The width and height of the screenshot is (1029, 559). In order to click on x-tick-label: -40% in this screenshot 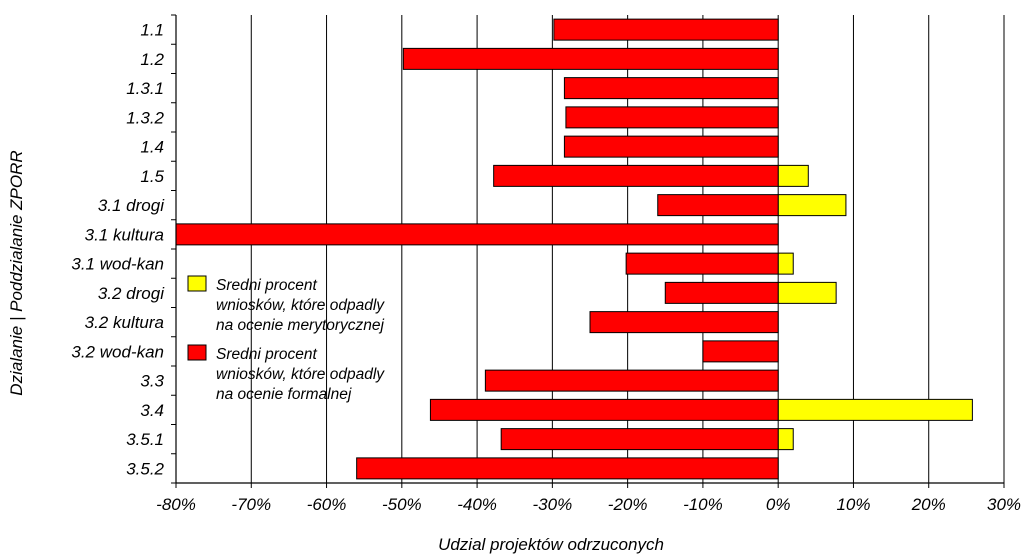, I will do `click(477, 504)`.